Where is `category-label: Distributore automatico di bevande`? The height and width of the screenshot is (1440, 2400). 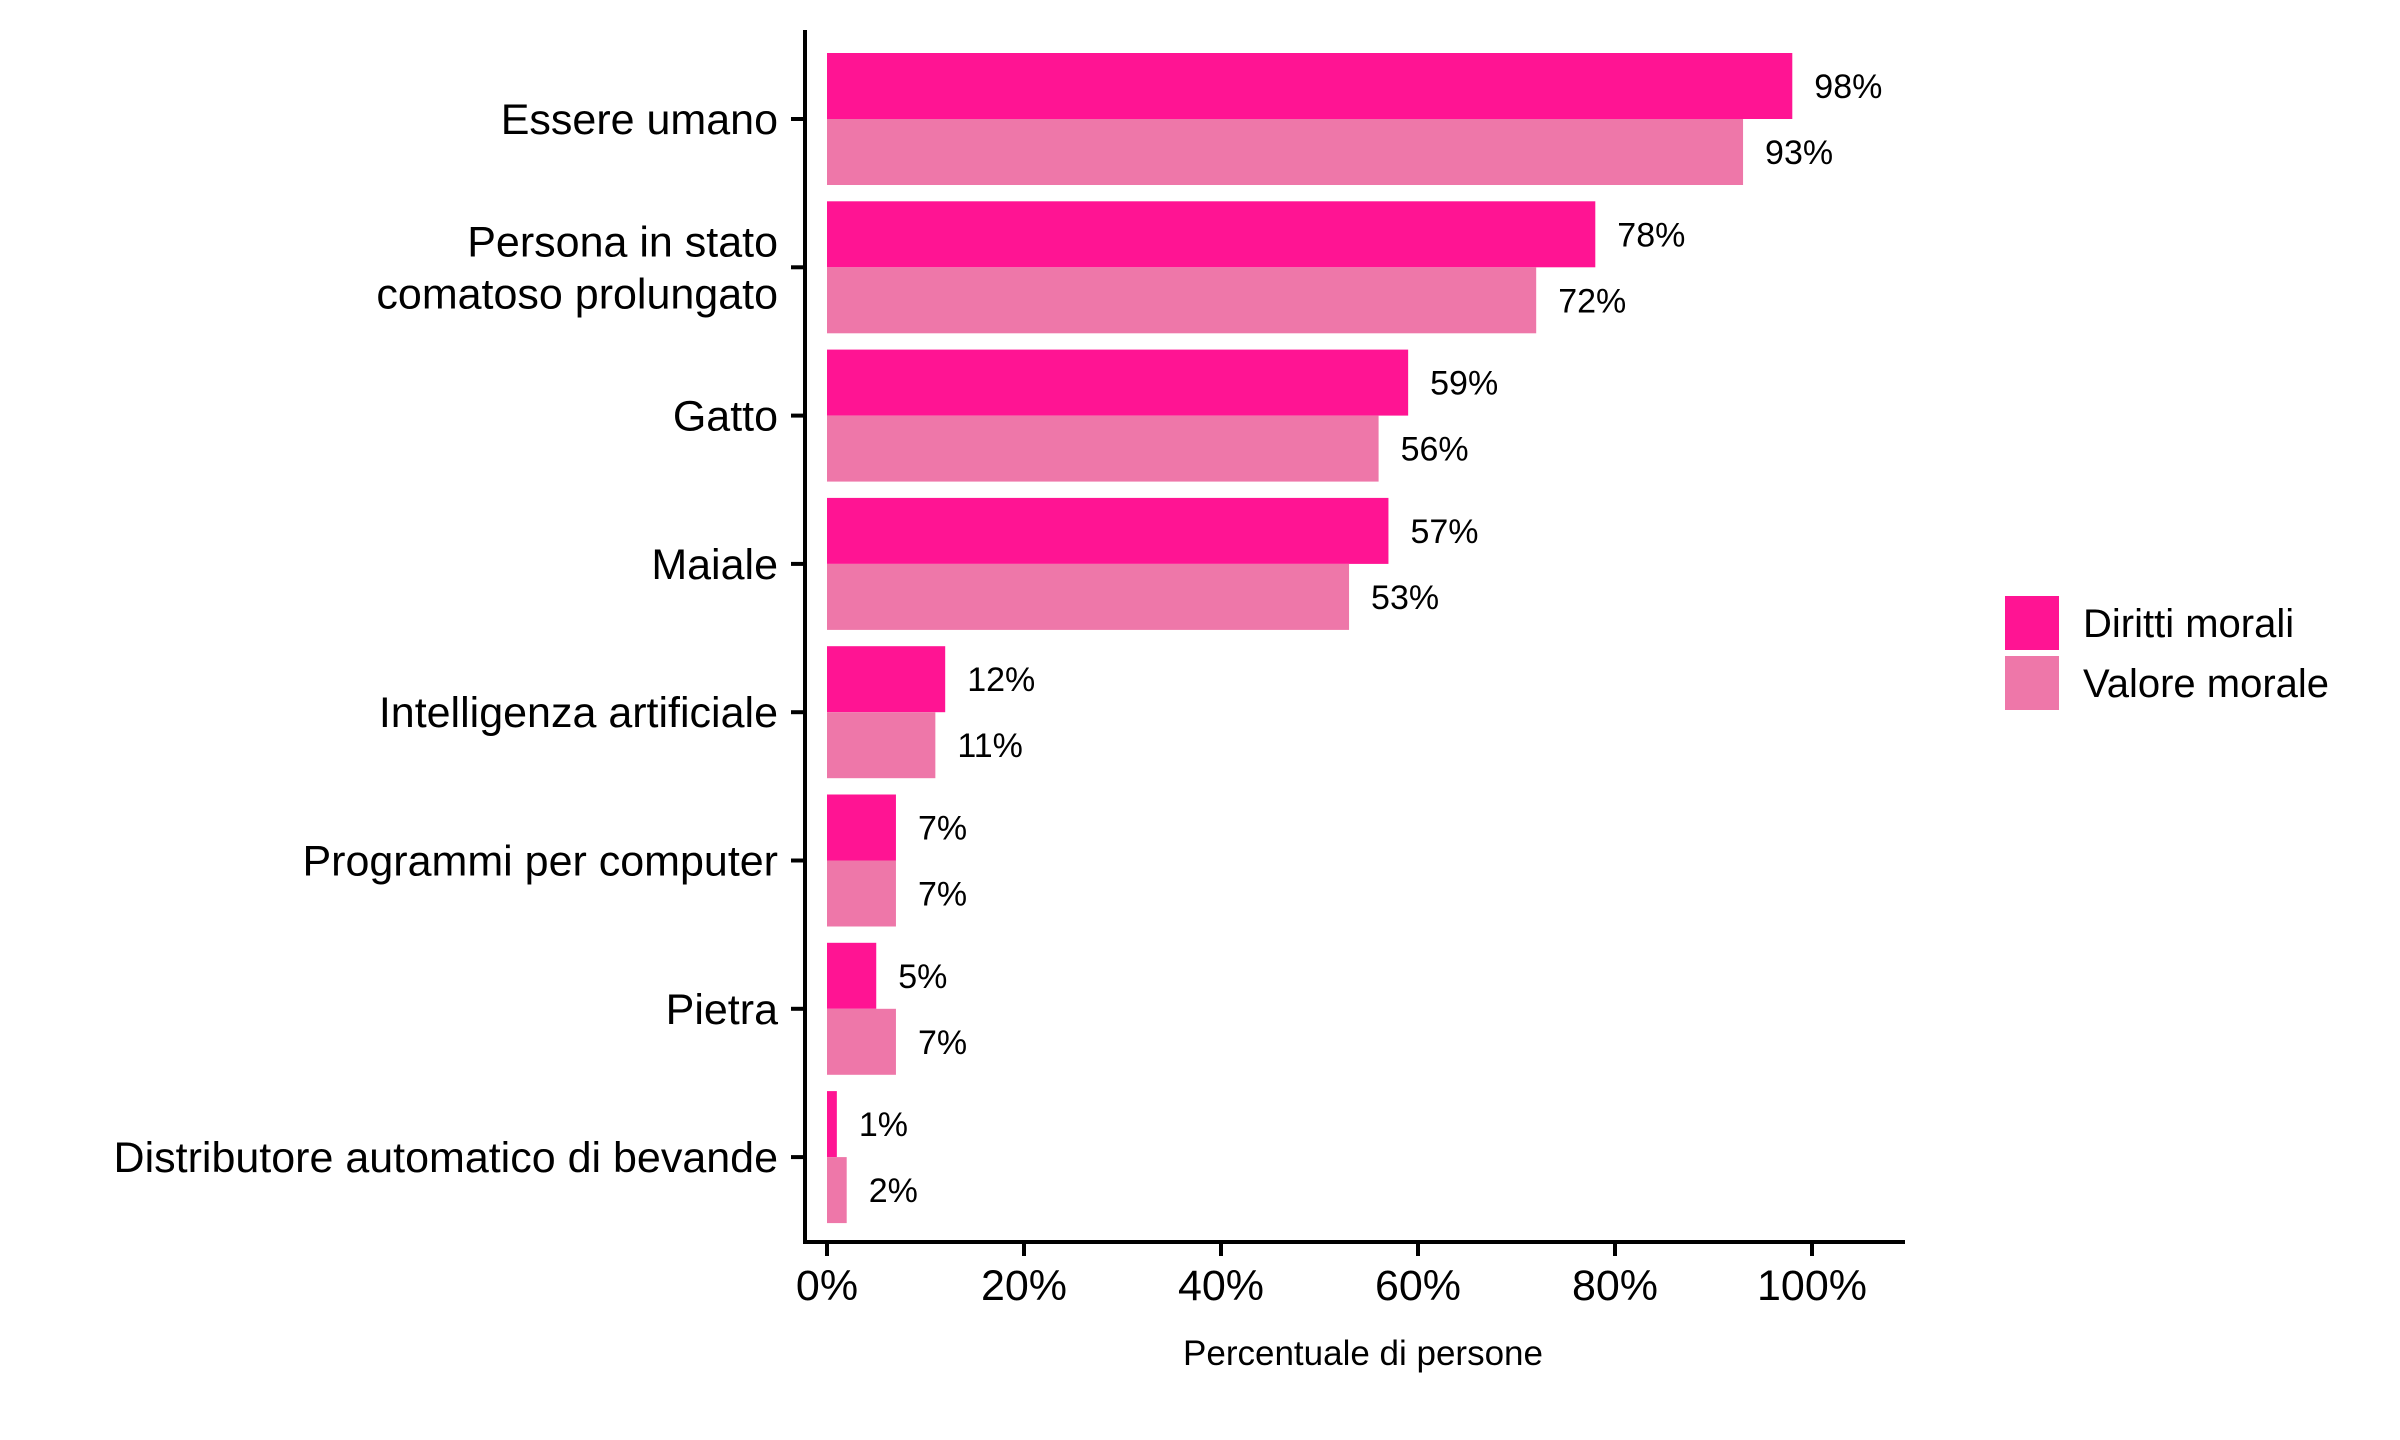 category-label: Distributore automatico di bevande is located at coordinates (446, 1158).